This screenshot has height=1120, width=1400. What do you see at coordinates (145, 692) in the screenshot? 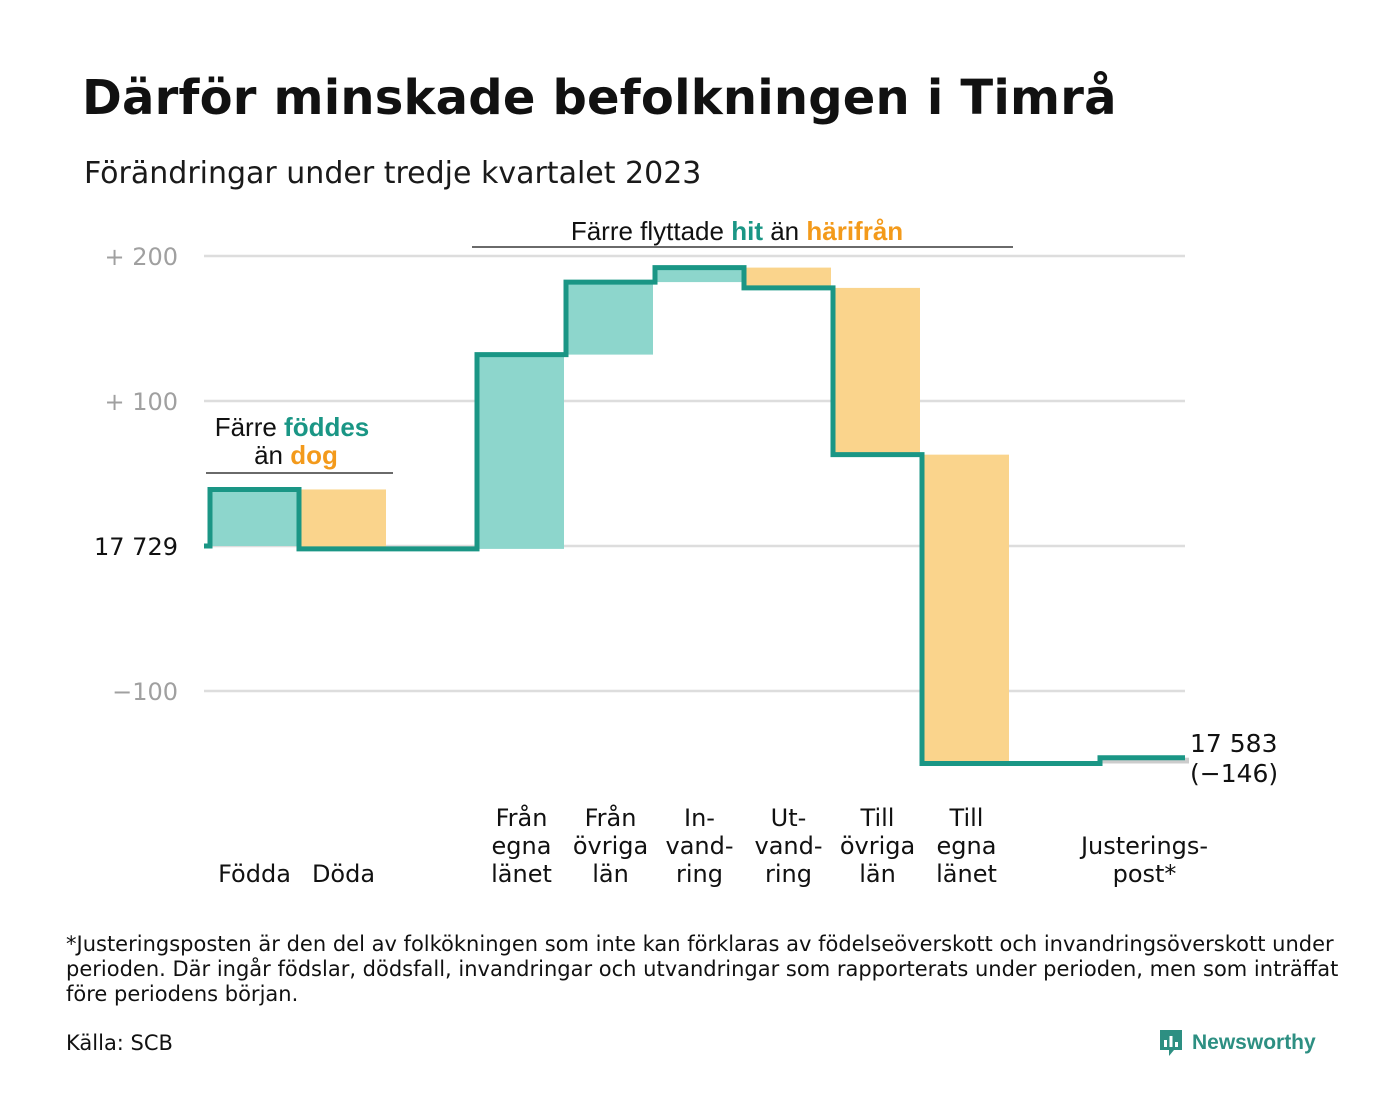
I see `y-tick-label: −100` at bounding box center [145, 692].